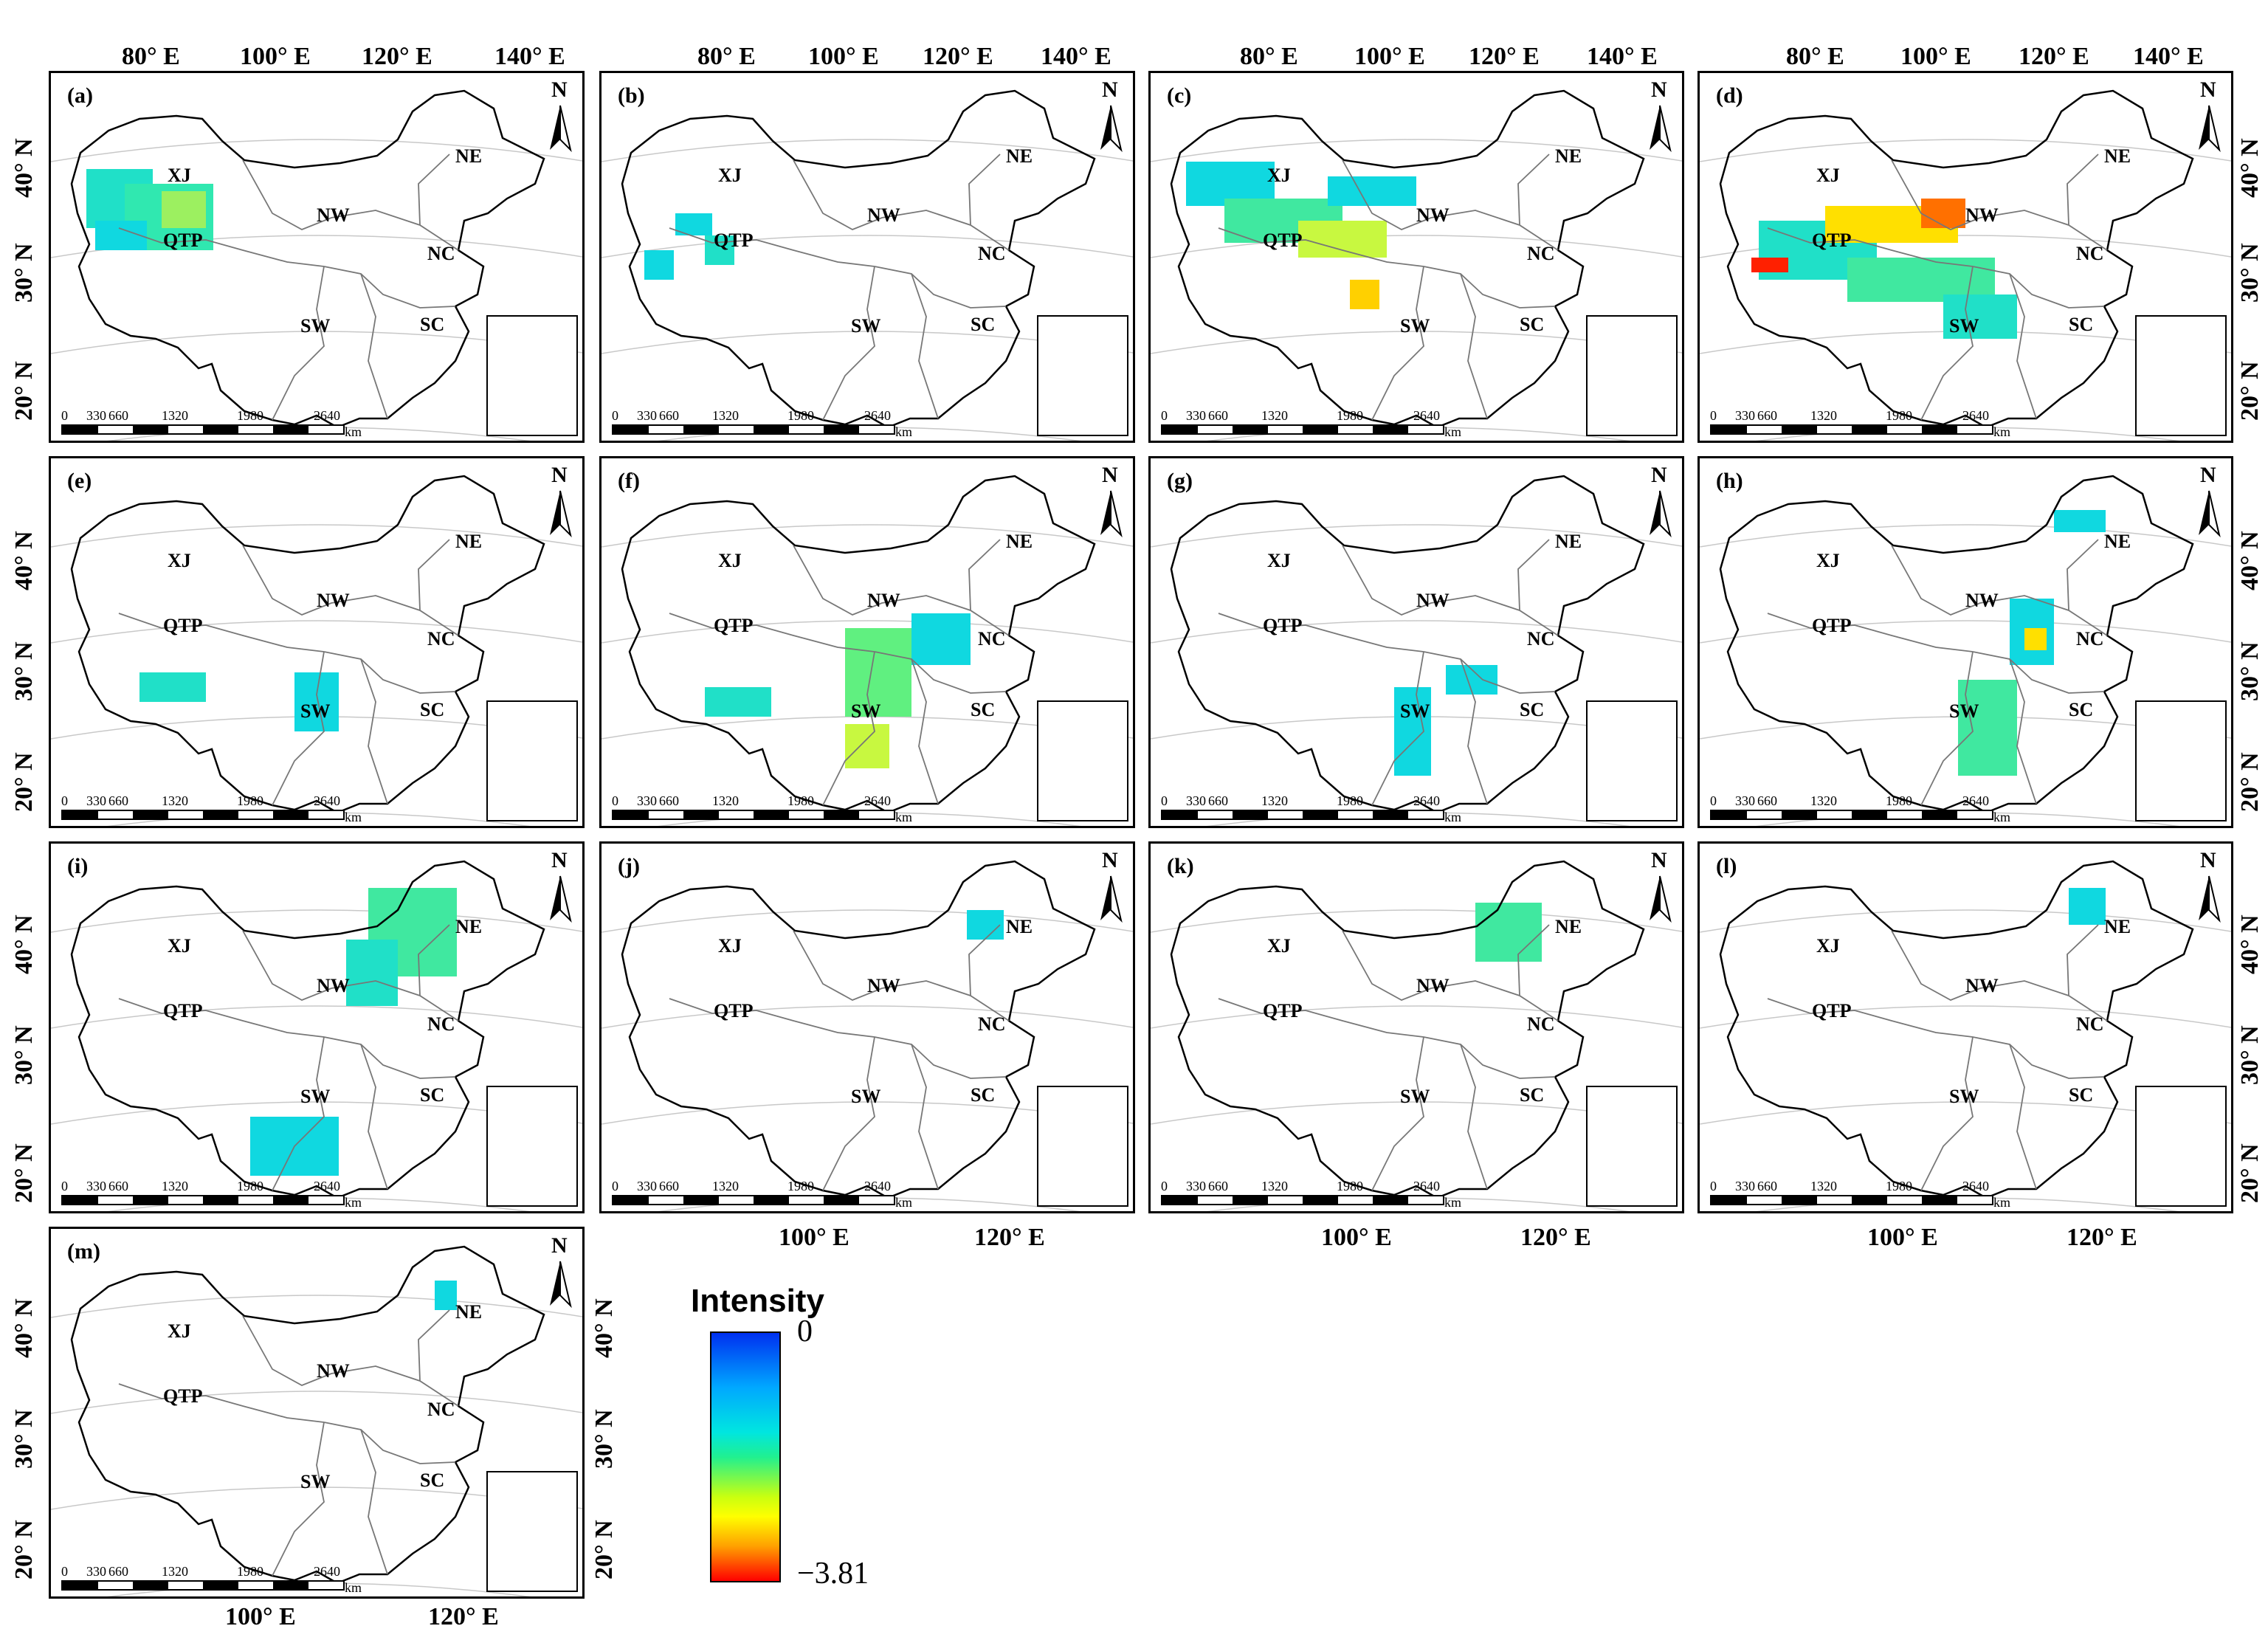  I want to click on scale-value: 660, so click(1767, 1186).